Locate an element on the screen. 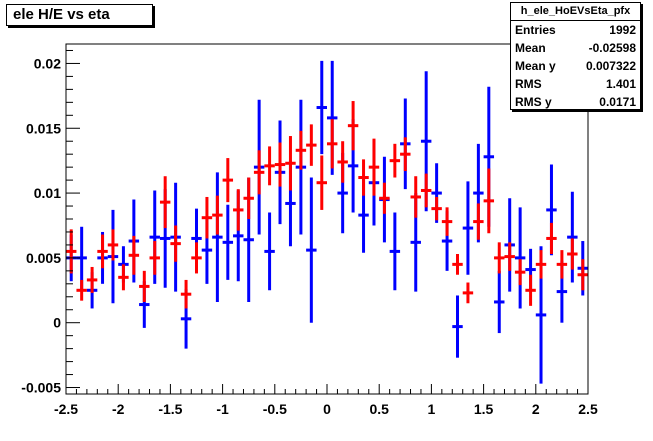 The width and height of the screenshot is (653, 441). x-tick-label: -0.5 is located at coordinates (275, 409).